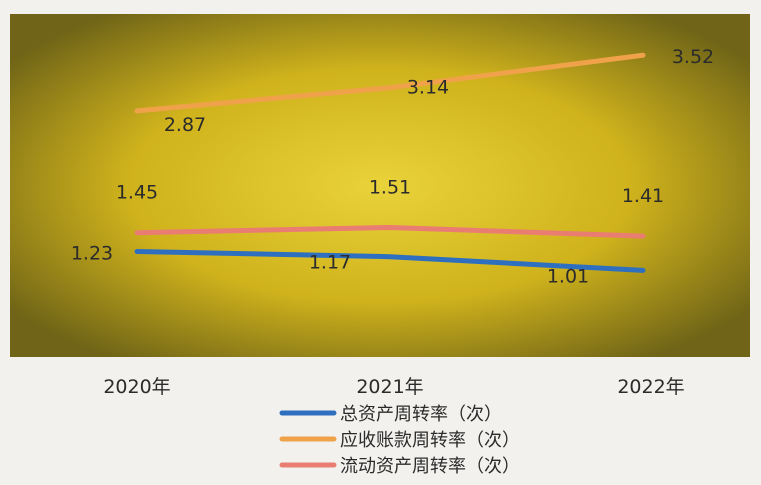 This screenshot has width=761, height=485. Describe the element at coordinates (430, 466) in the screenshot. I see `legend-label-3: 流动资产周转率（次）` at that location.